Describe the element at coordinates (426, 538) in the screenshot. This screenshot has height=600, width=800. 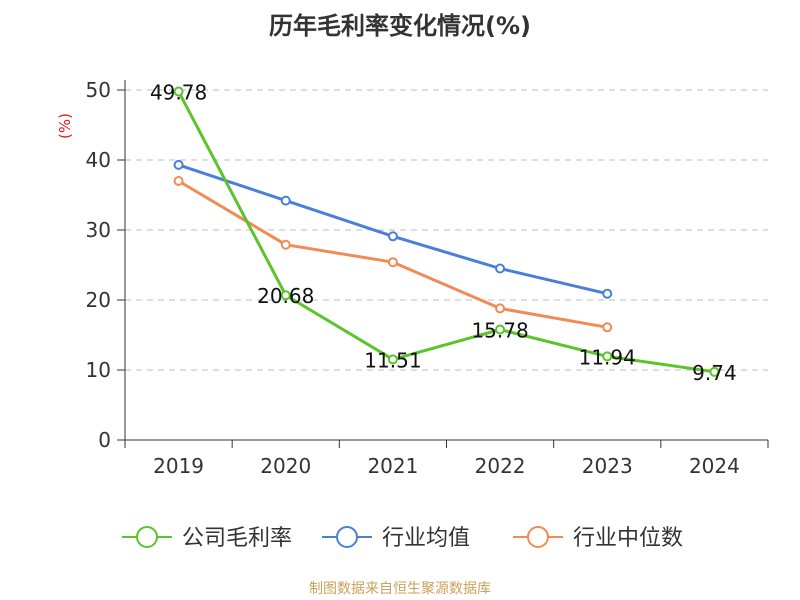
I see `legend-label: 行业均值` at that location.